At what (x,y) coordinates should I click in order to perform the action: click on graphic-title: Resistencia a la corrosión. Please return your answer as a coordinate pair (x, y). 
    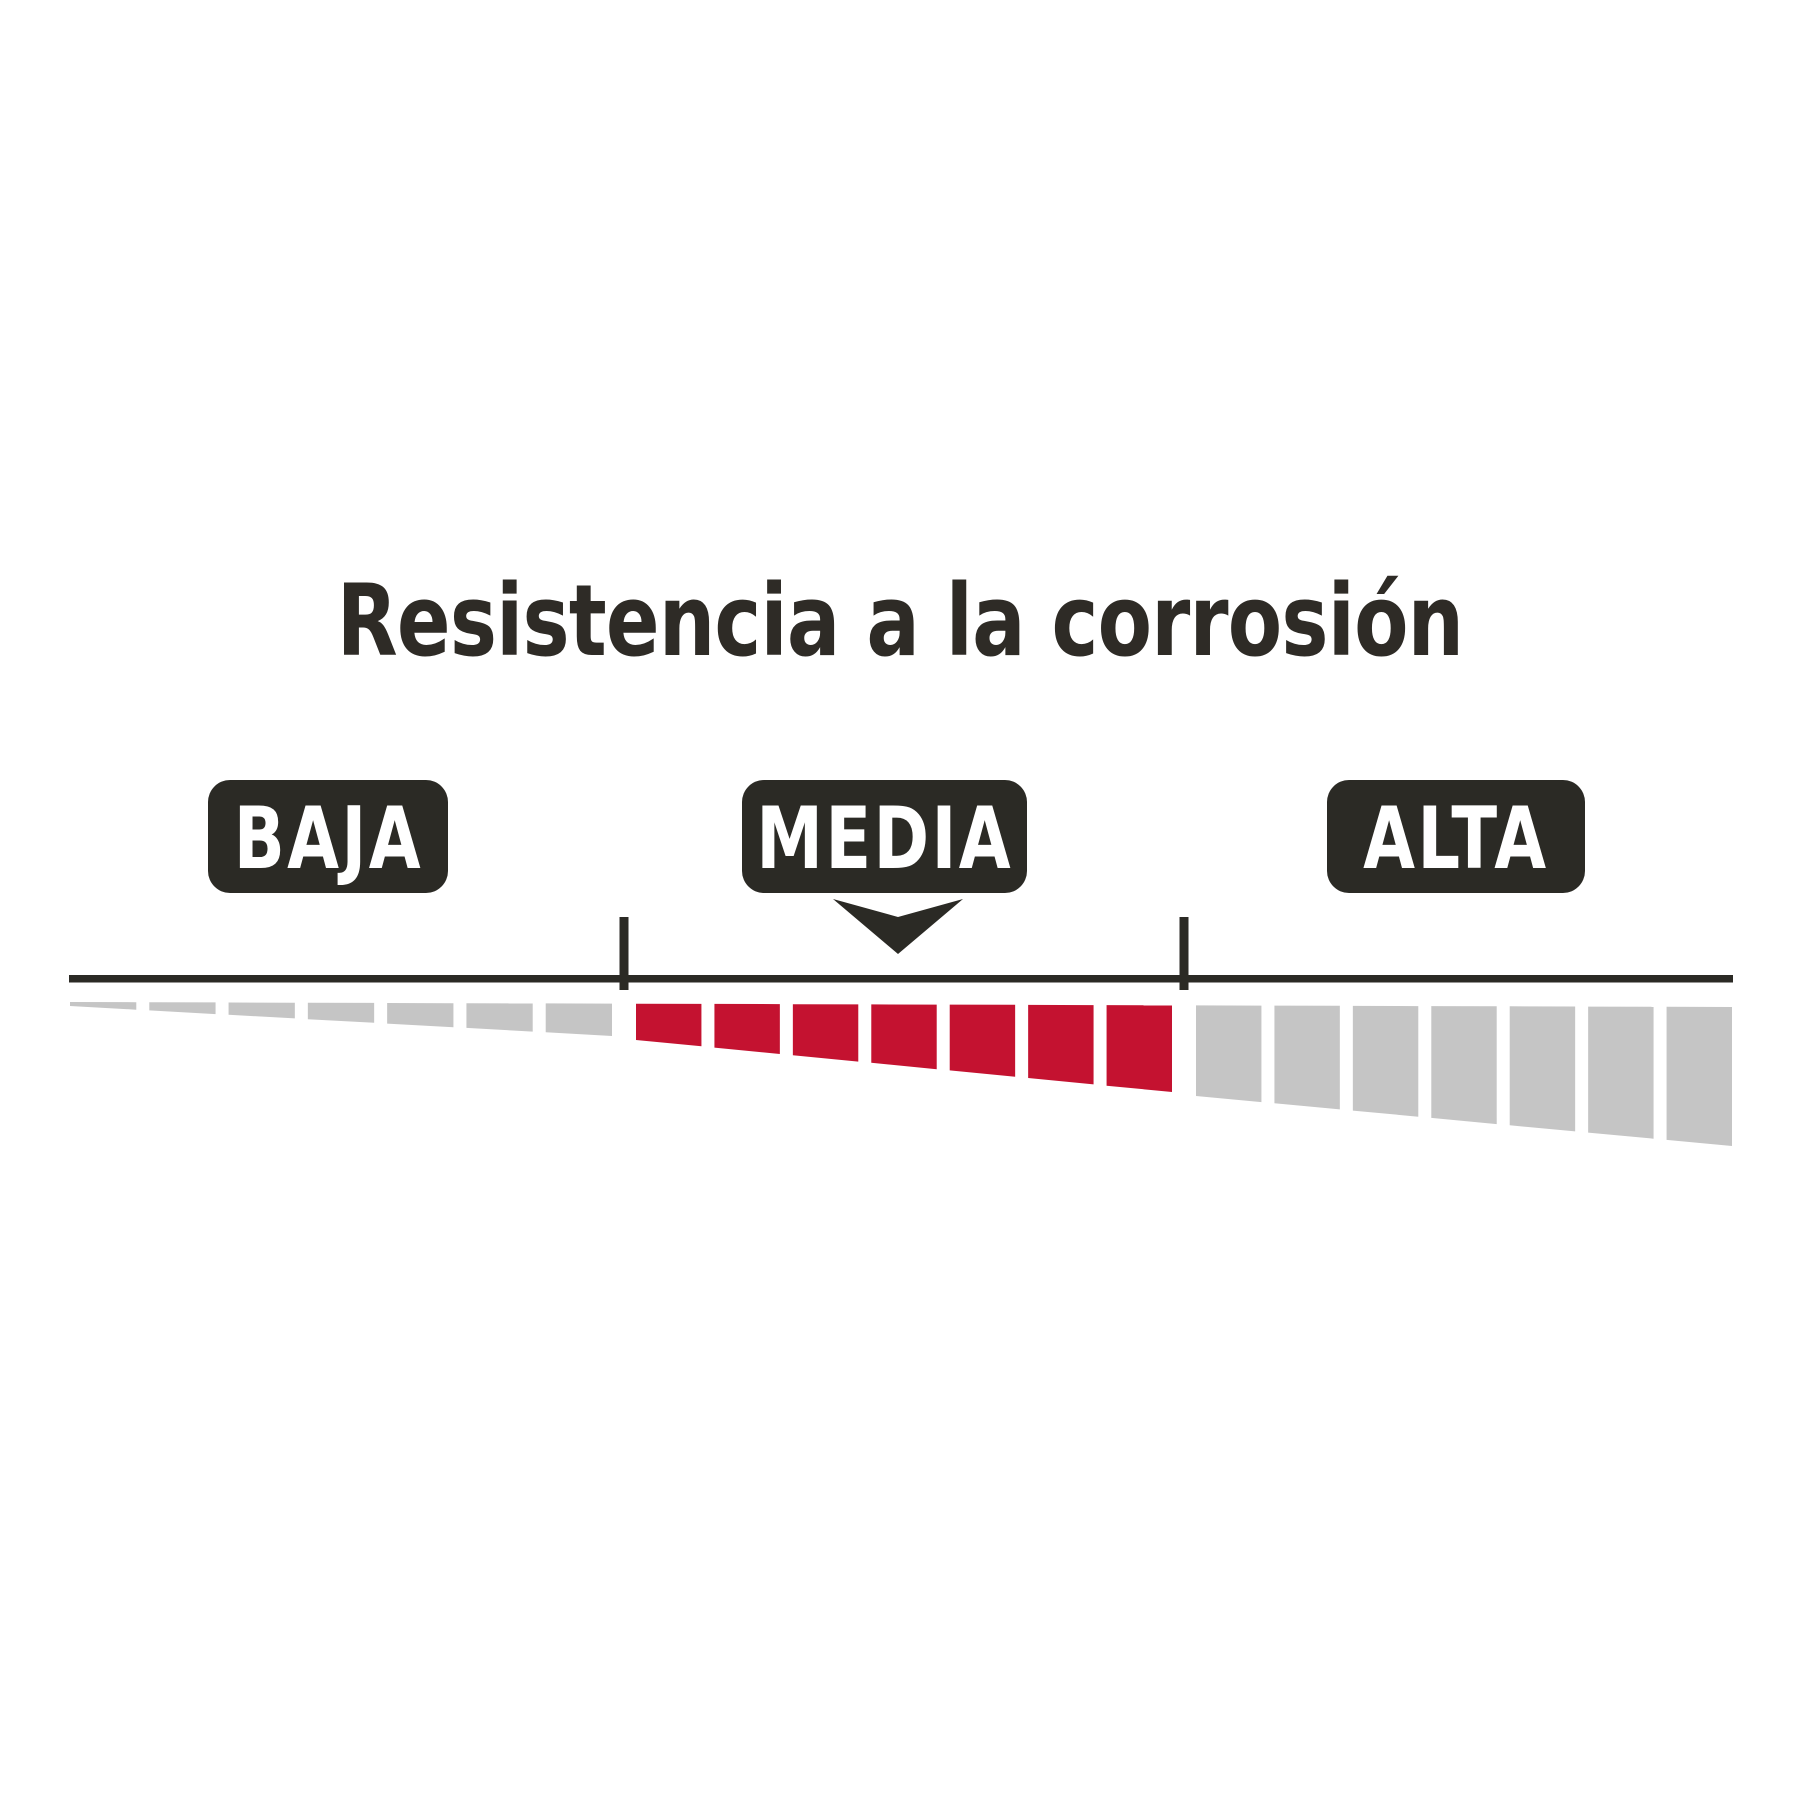
    Looking at the image, I should click on (900, 621).